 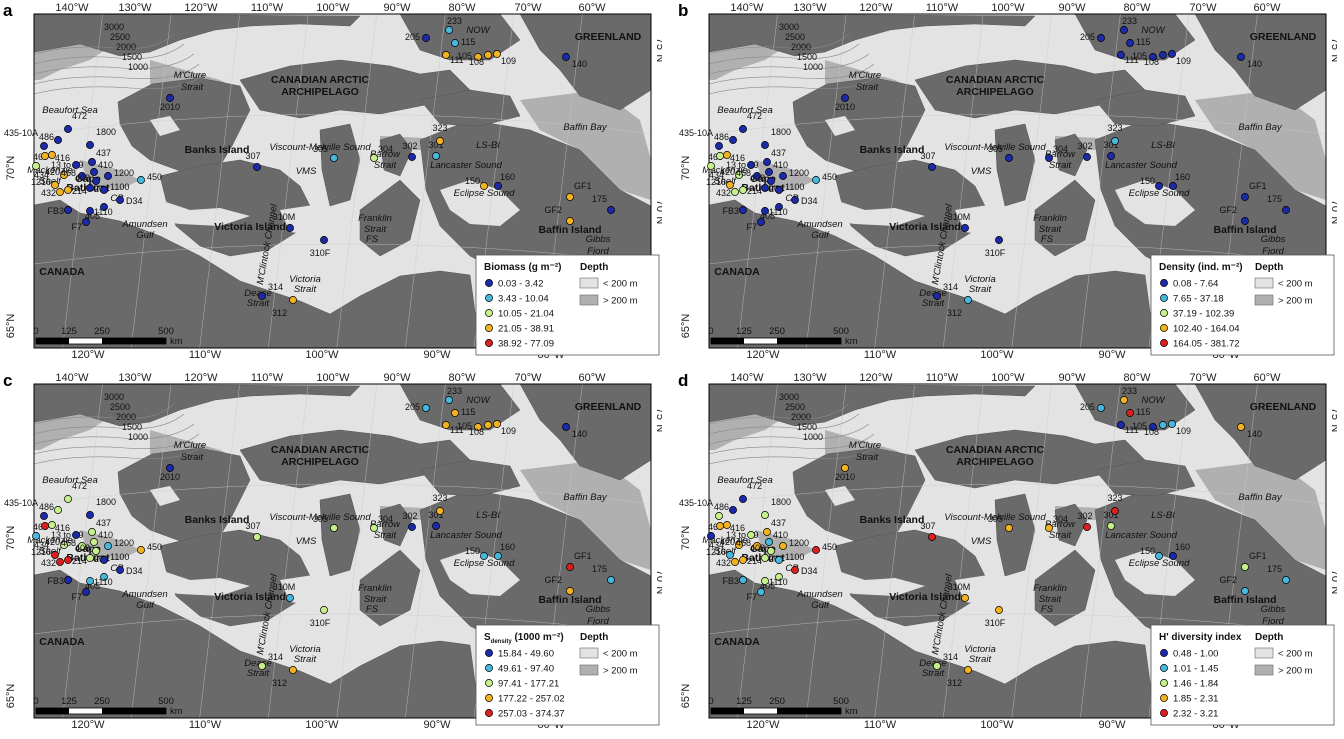 What do you see at coordinates (942, 8) in the screenshot?
I see `lon-label-top: 110°W` at bounding box center [942, 8].